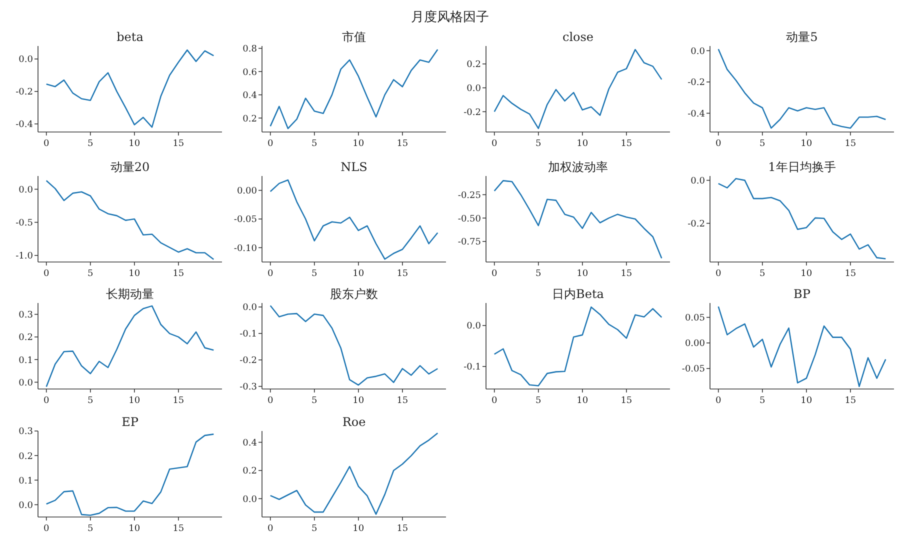 This screenshot has width=900, height=540. Describe the element at coordinates (450, 17) in the screenshot. I see `text: 月度风格因子` at that location.